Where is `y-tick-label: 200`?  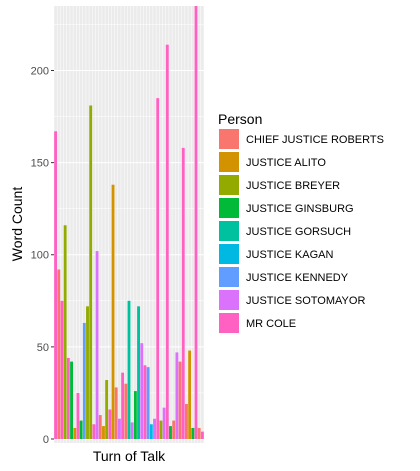
y-tick-label: 200 is located at coordinates (40, 71).